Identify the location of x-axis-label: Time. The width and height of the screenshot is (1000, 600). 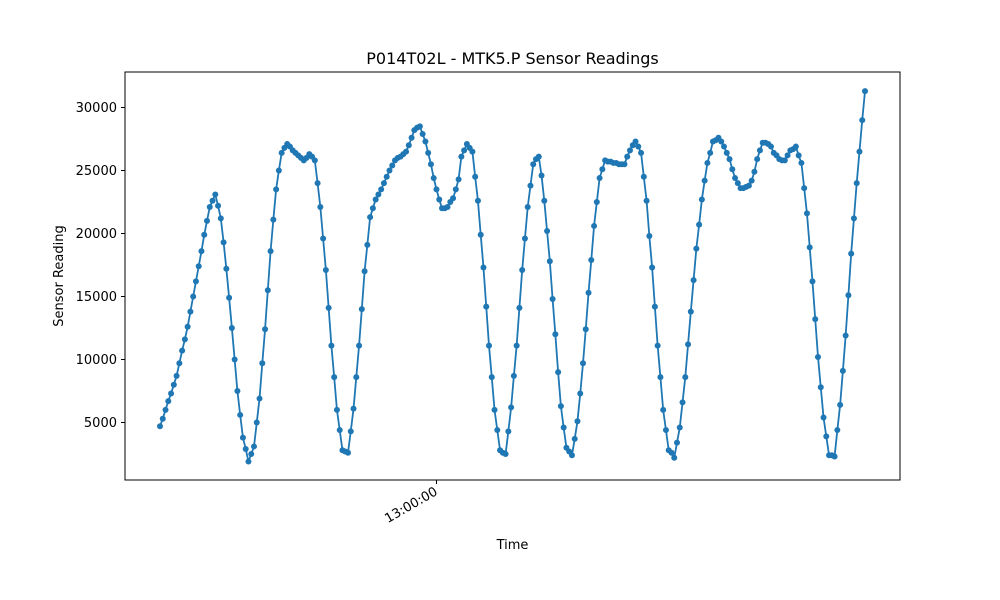
(512, 545).